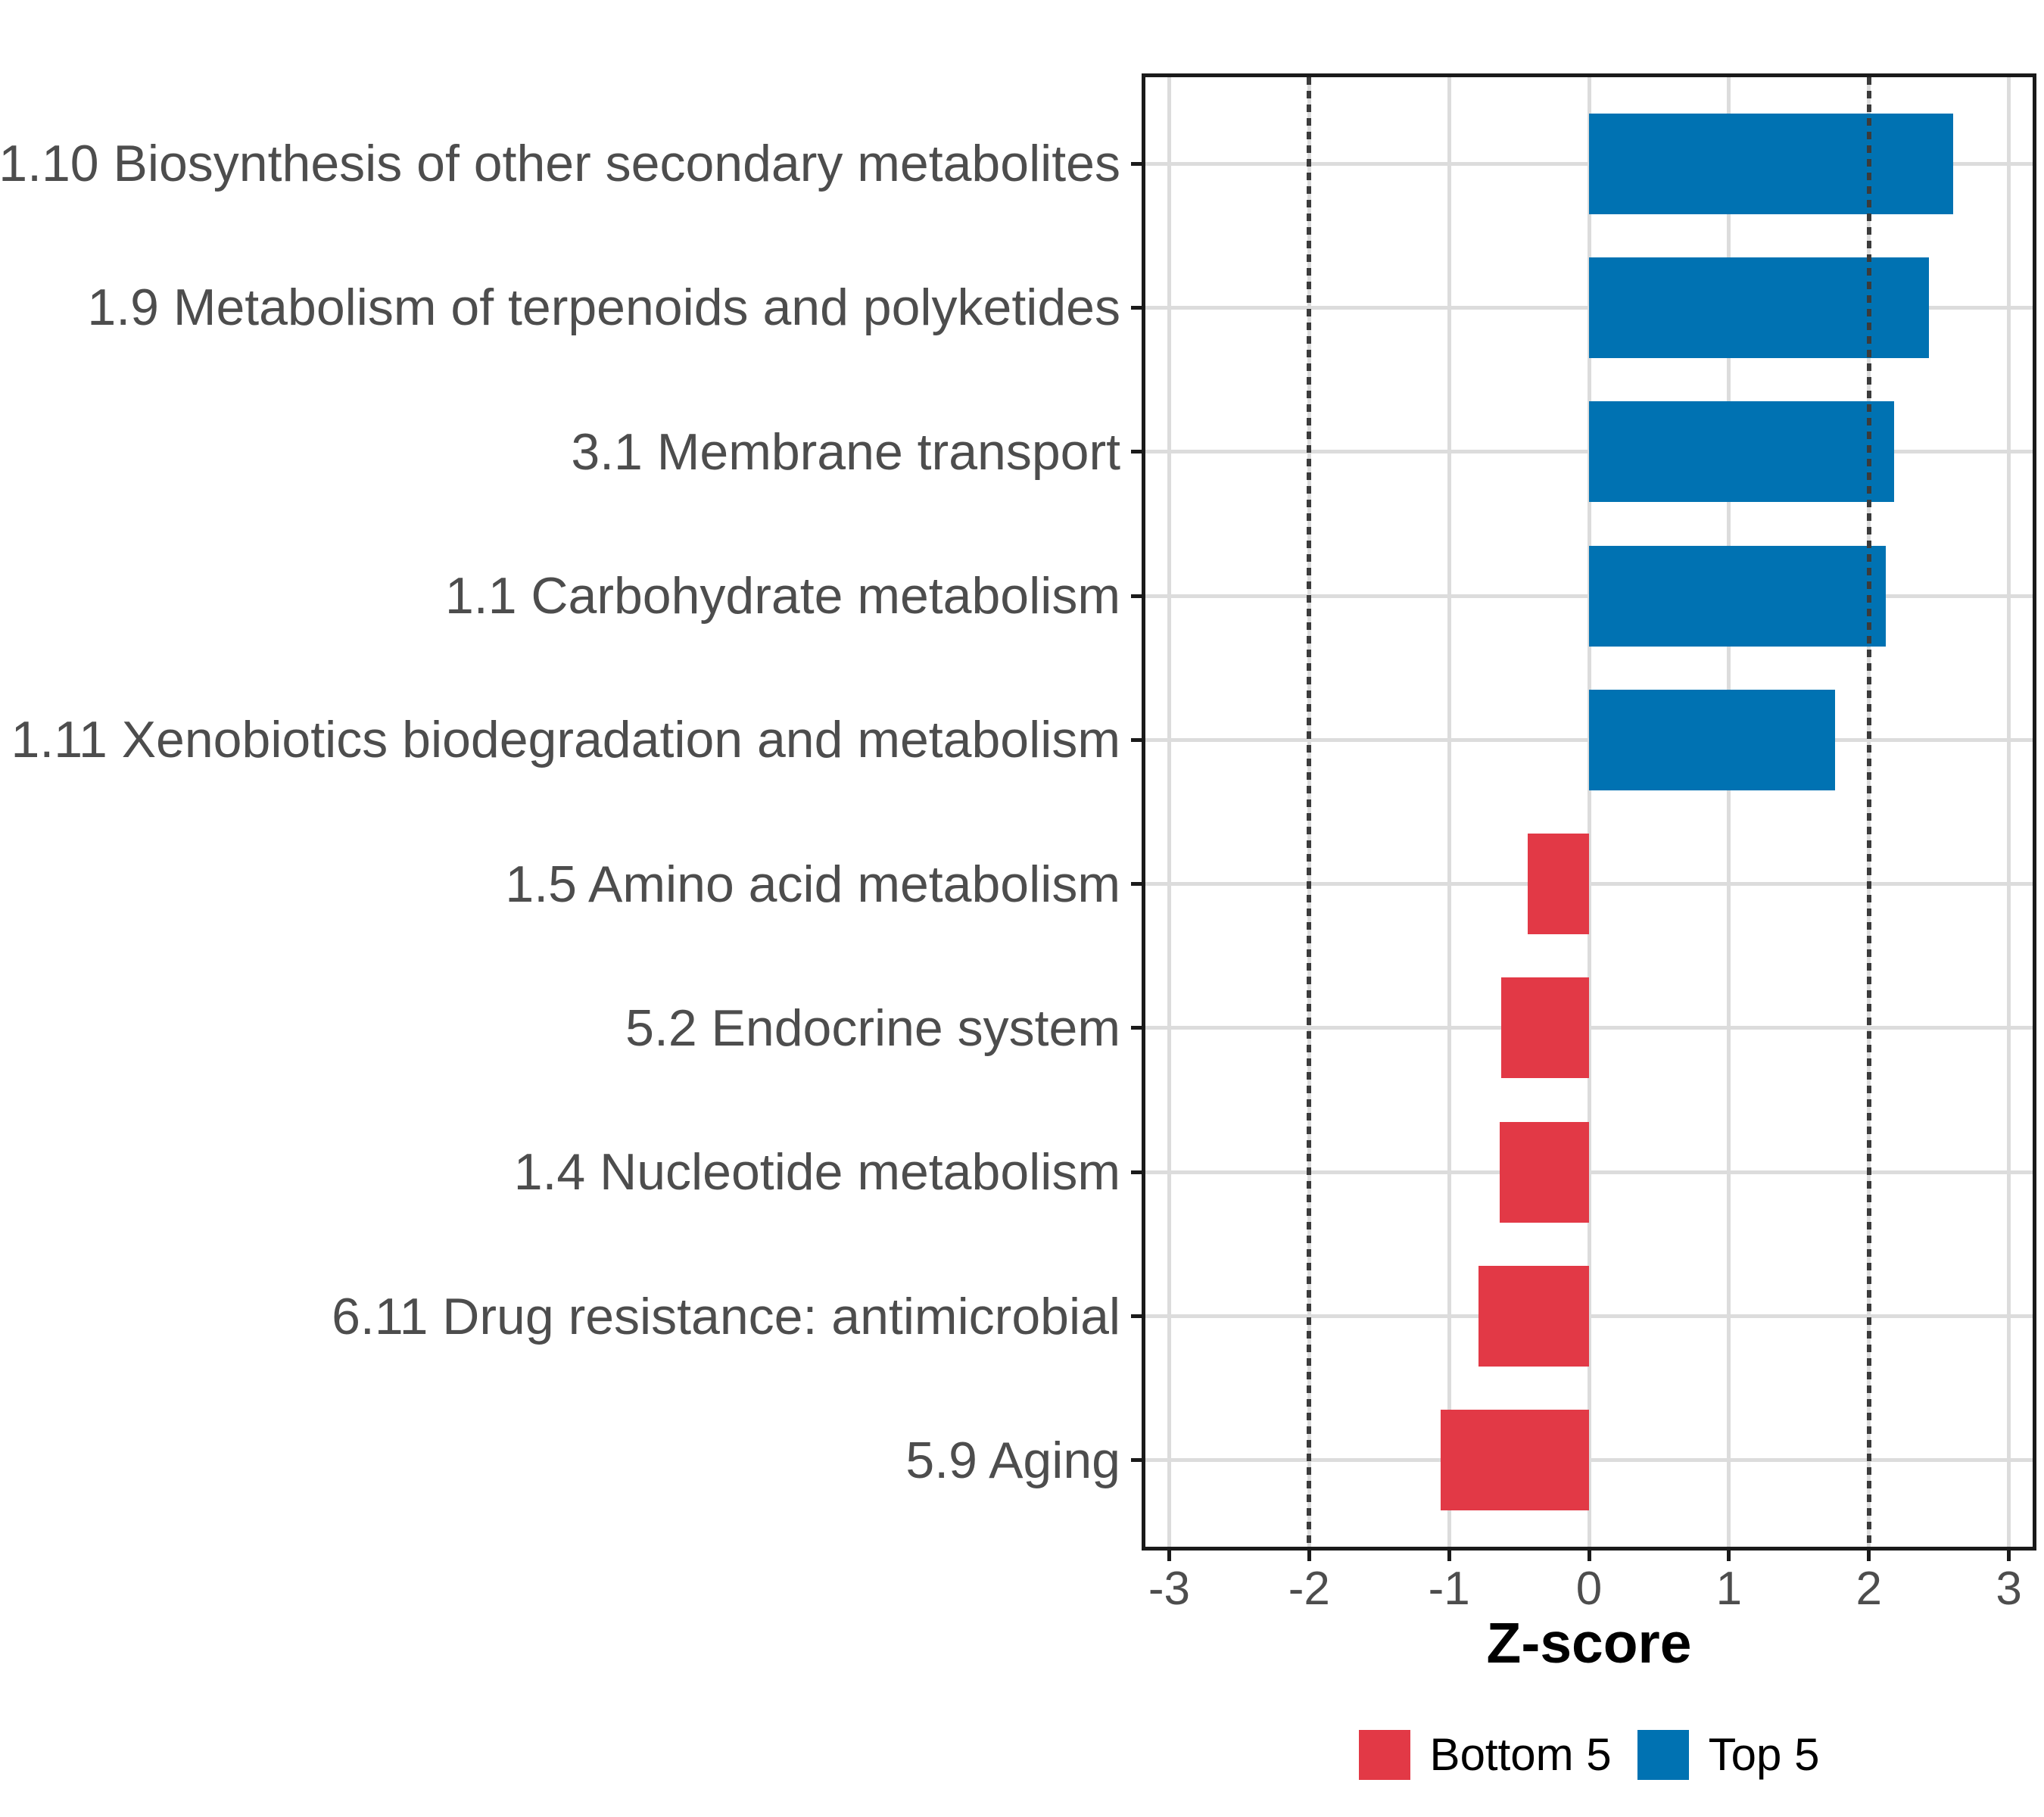  What do you see at coordinates (1589, 1643) in the screenshot?
I see `x-axis-title: Z-score` at bounding box center [1589, 1643].